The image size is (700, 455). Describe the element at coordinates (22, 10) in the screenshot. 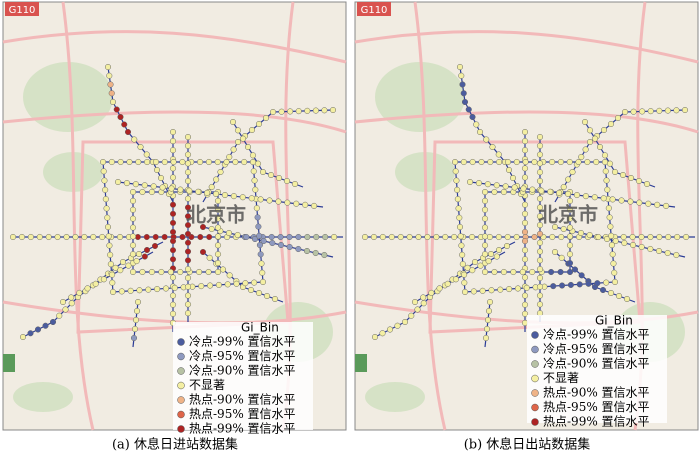

I see `road-label: G110` at that location.